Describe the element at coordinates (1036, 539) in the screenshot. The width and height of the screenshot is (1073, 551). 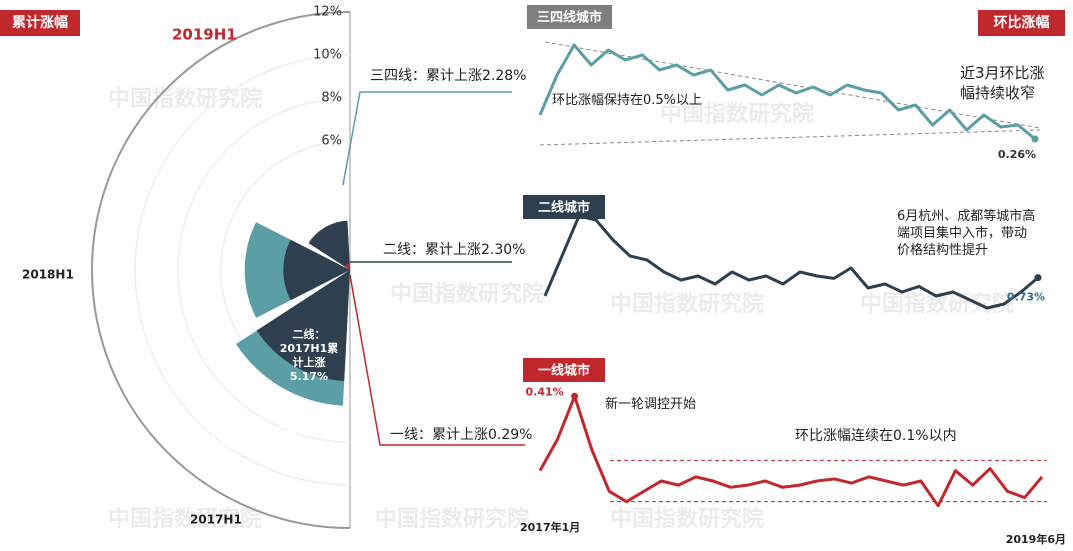
I see `x-tick-label: 2019年6月` at that location.